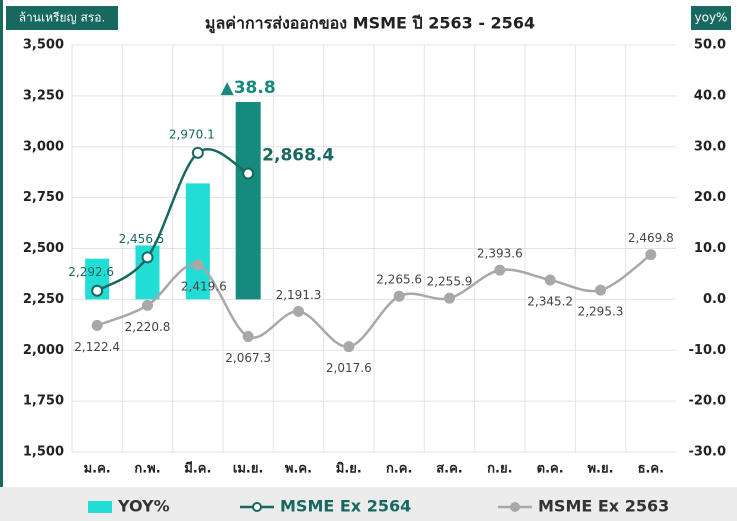 The image size is (737, 521). What do you see at coordinates (710, 146) in the screenshot?
I see `y2-tick-label: 30.0` at bounding box center [710, 146].